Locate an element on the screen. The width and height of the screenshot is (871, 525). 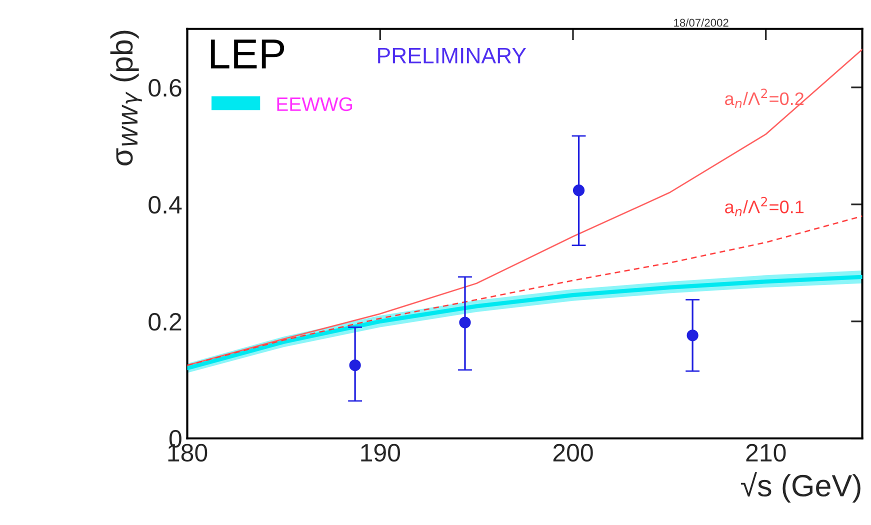
annotation: LEP is located at coordinates (247, 54).